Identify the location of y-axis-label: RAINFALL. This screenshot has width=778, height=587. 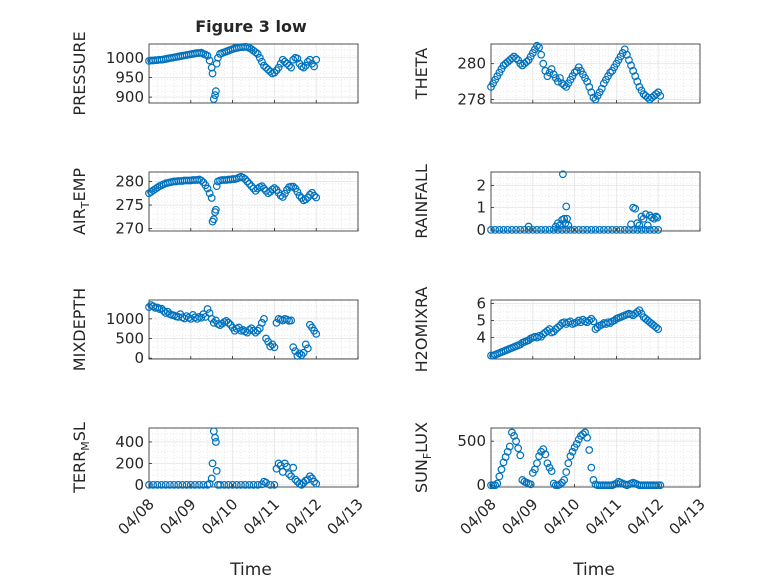
(421, 201).